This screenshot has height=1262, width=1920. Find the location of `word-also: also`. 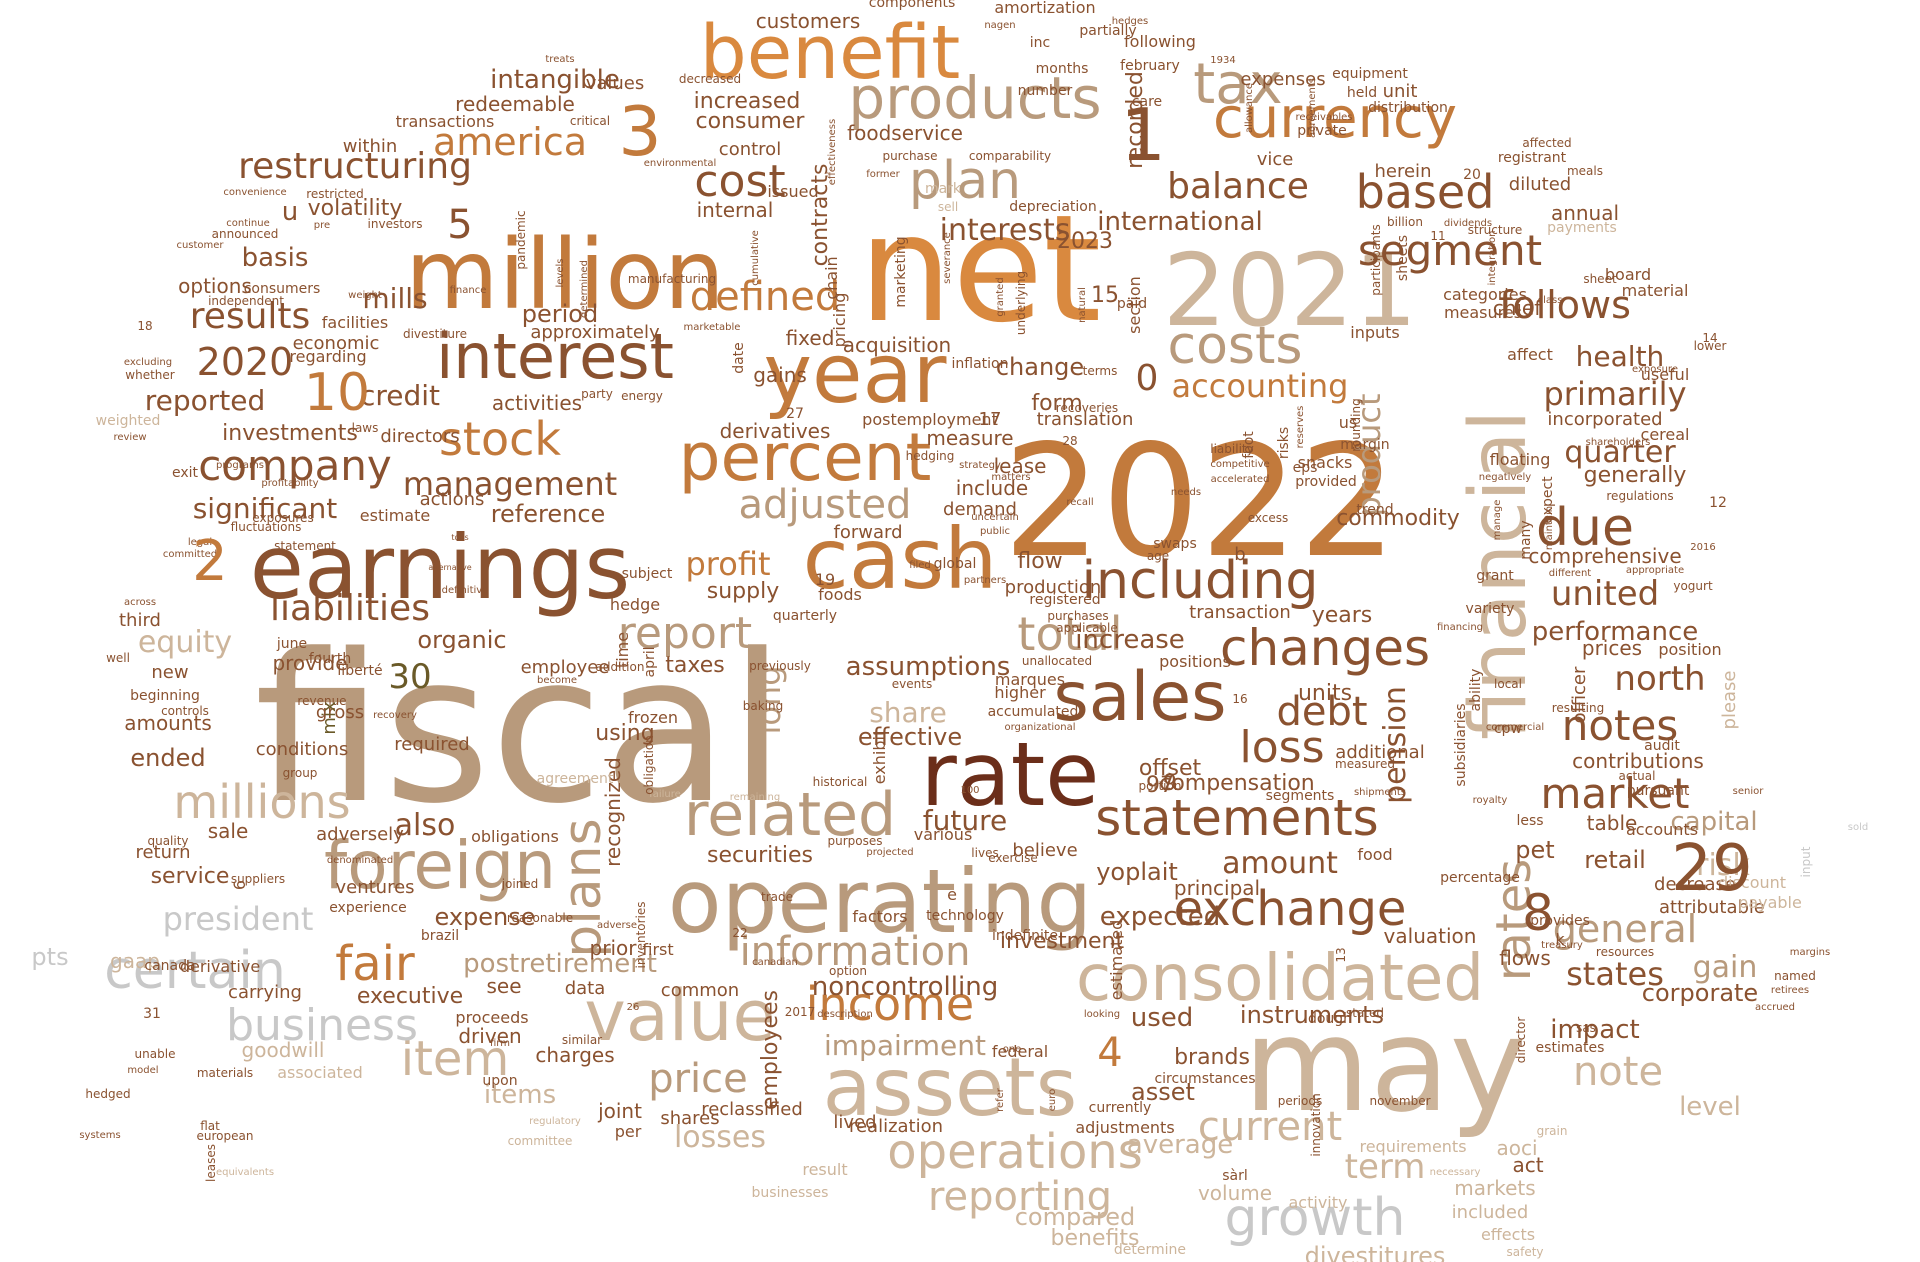

word-also: also is located at coordinates (425, 825).